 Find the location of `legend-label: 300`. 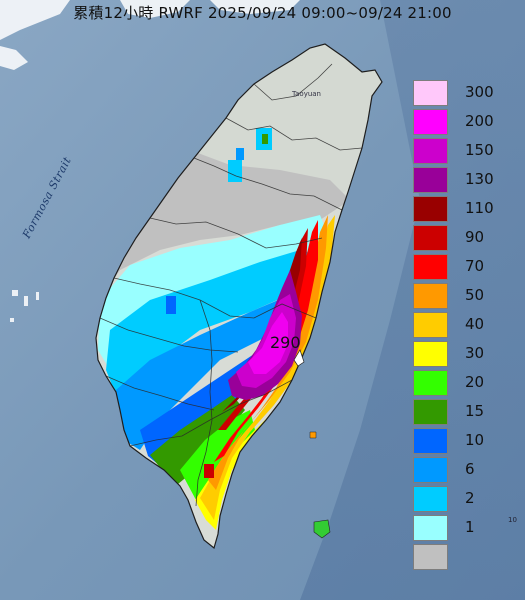

legend-label: 300 is located at coordinates (479, 92).